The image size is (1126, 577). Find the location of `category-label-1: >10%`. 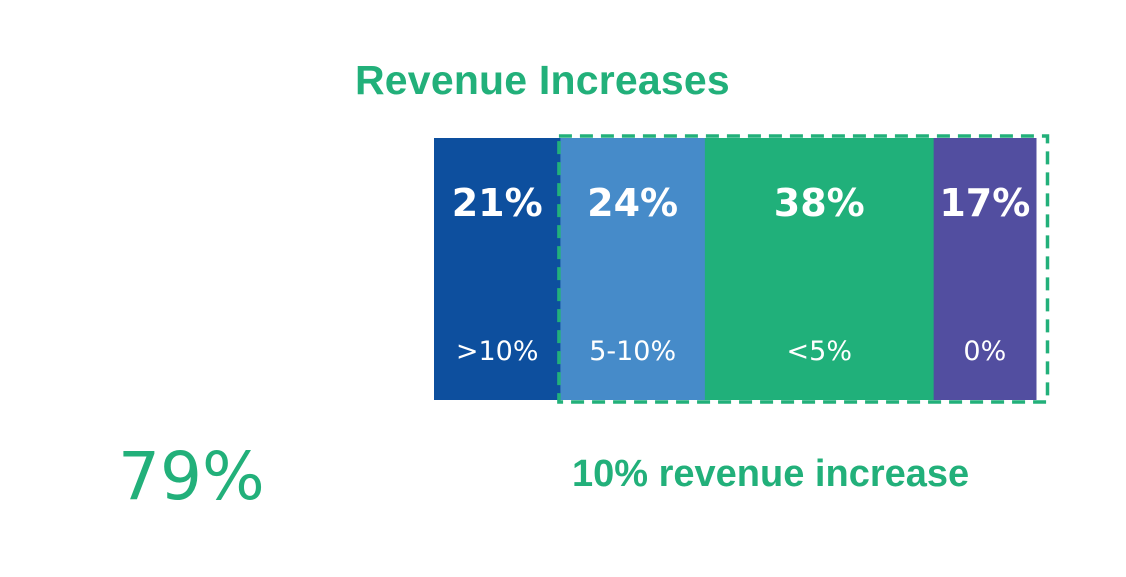

category-label-1: >10% is located at coordinates (497, 351).